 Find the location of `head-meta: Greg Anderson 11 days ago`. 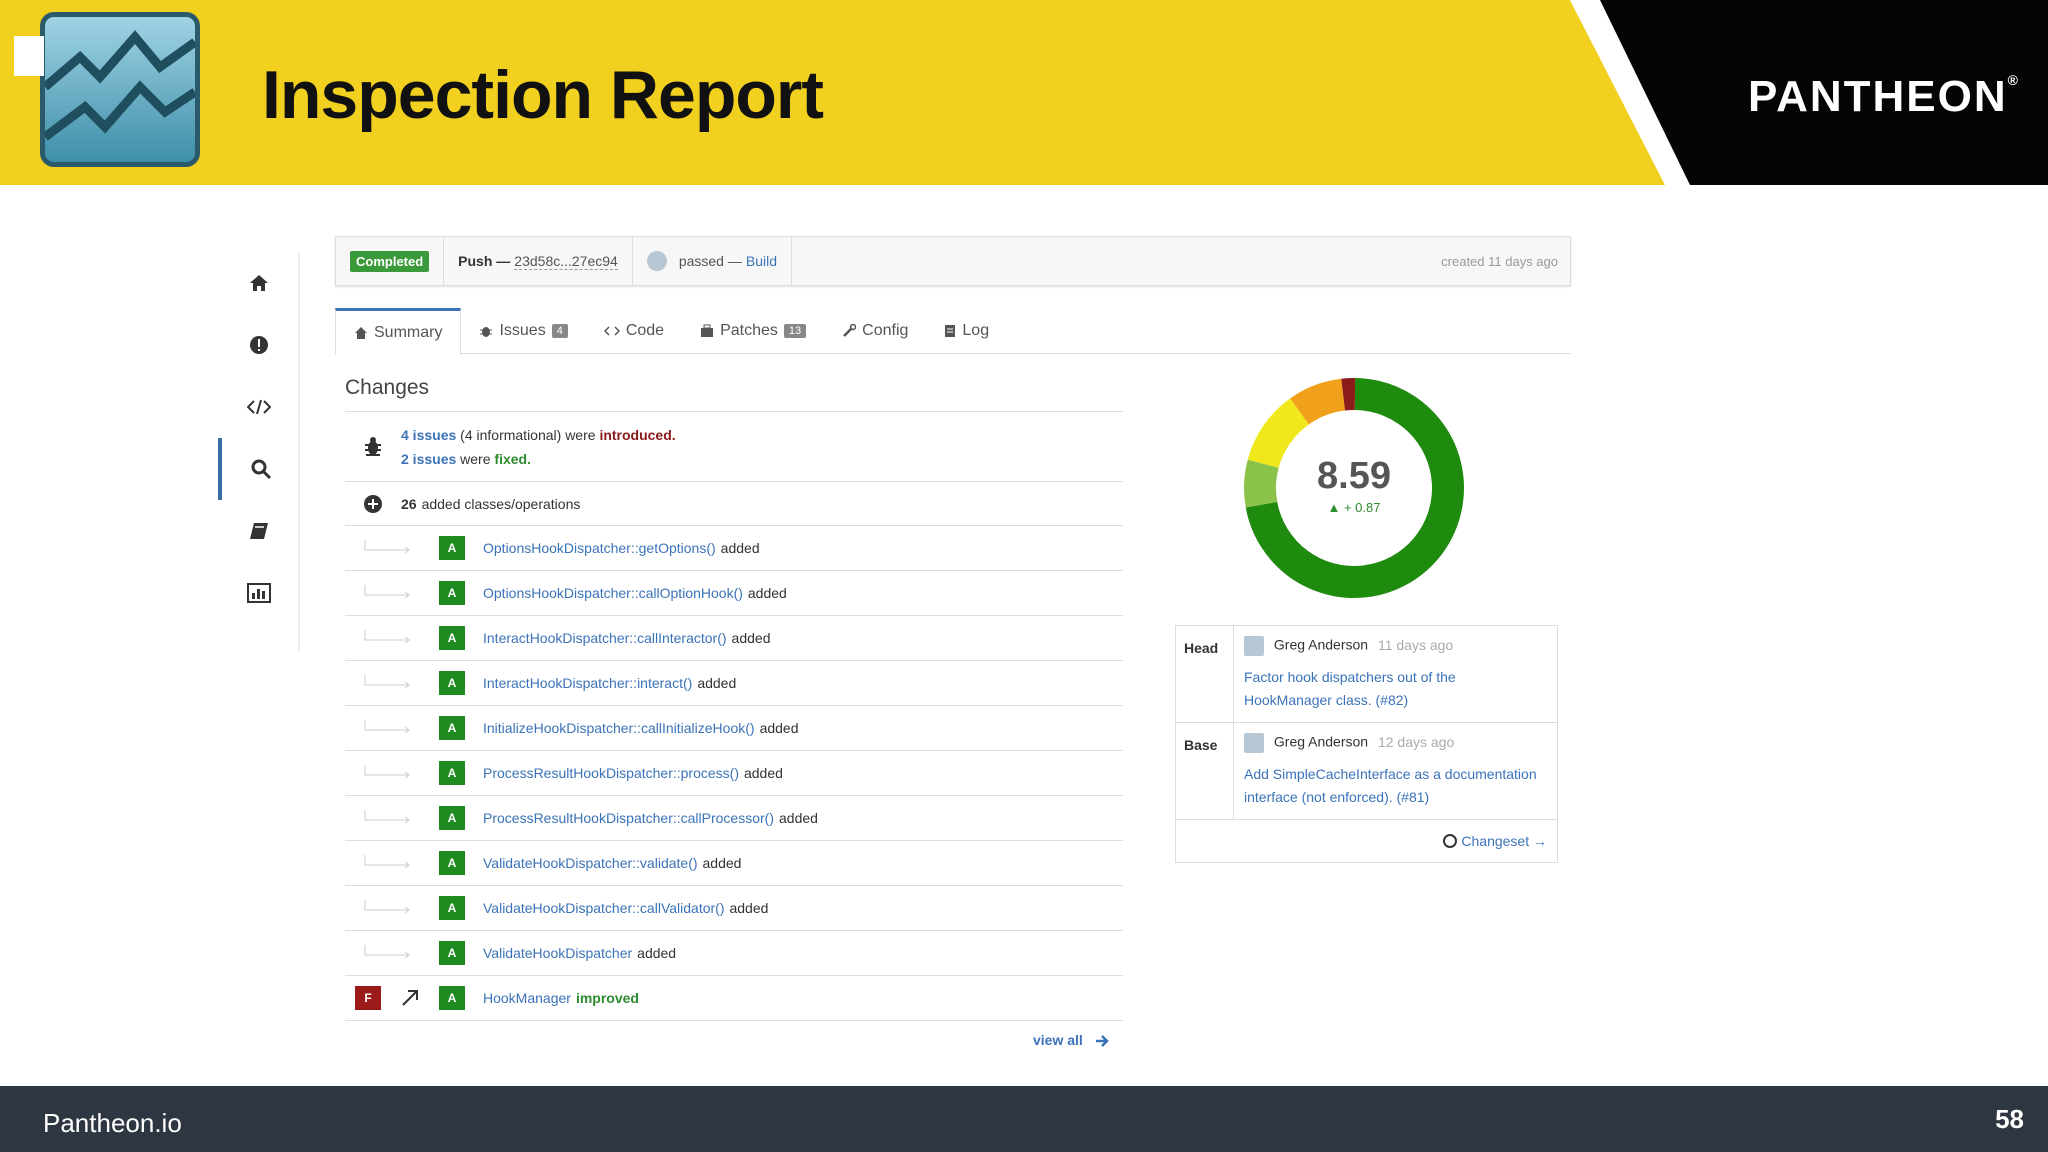

head-meta: Greg Anderson 11 days ago is located at coordinates (1395, 646).